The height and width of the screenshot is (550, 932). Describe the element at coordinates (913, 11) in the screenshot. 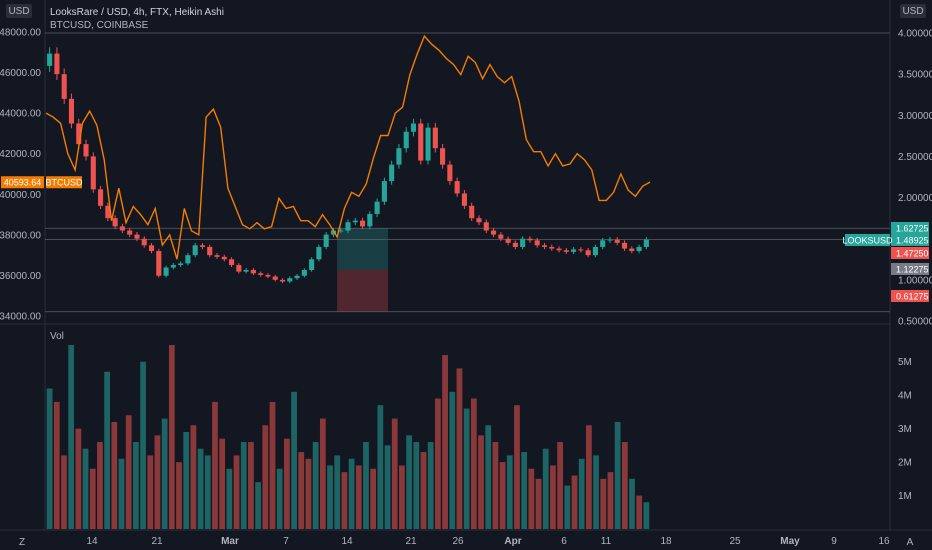

I see `currency-right-badge` at that location.